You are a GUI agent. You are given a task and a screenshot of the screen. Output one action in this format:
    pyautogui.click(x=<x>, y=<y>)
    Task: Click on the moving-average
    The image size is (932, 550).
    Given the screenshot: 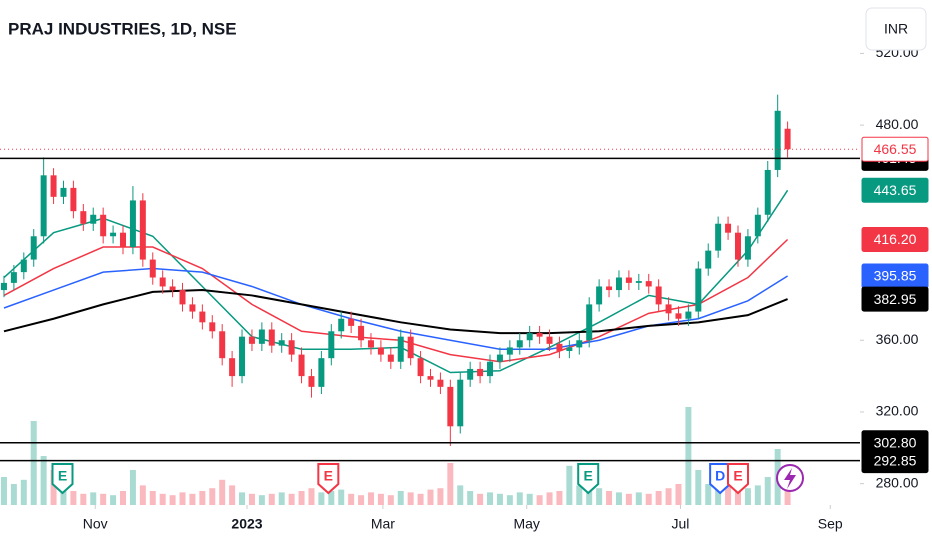 What is the action you would take?
    pyautogui.click(x=395, y=312)
    